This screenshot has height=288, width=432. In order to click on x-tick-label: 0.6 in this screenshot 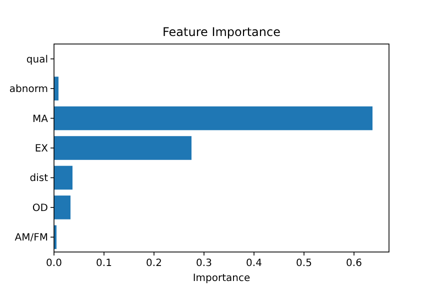, I will do `click(354, 263)`.